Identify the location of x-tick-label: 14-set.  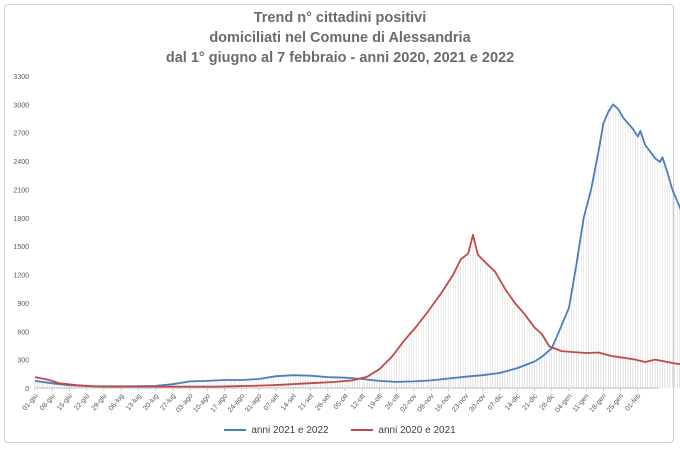
(289, 402).